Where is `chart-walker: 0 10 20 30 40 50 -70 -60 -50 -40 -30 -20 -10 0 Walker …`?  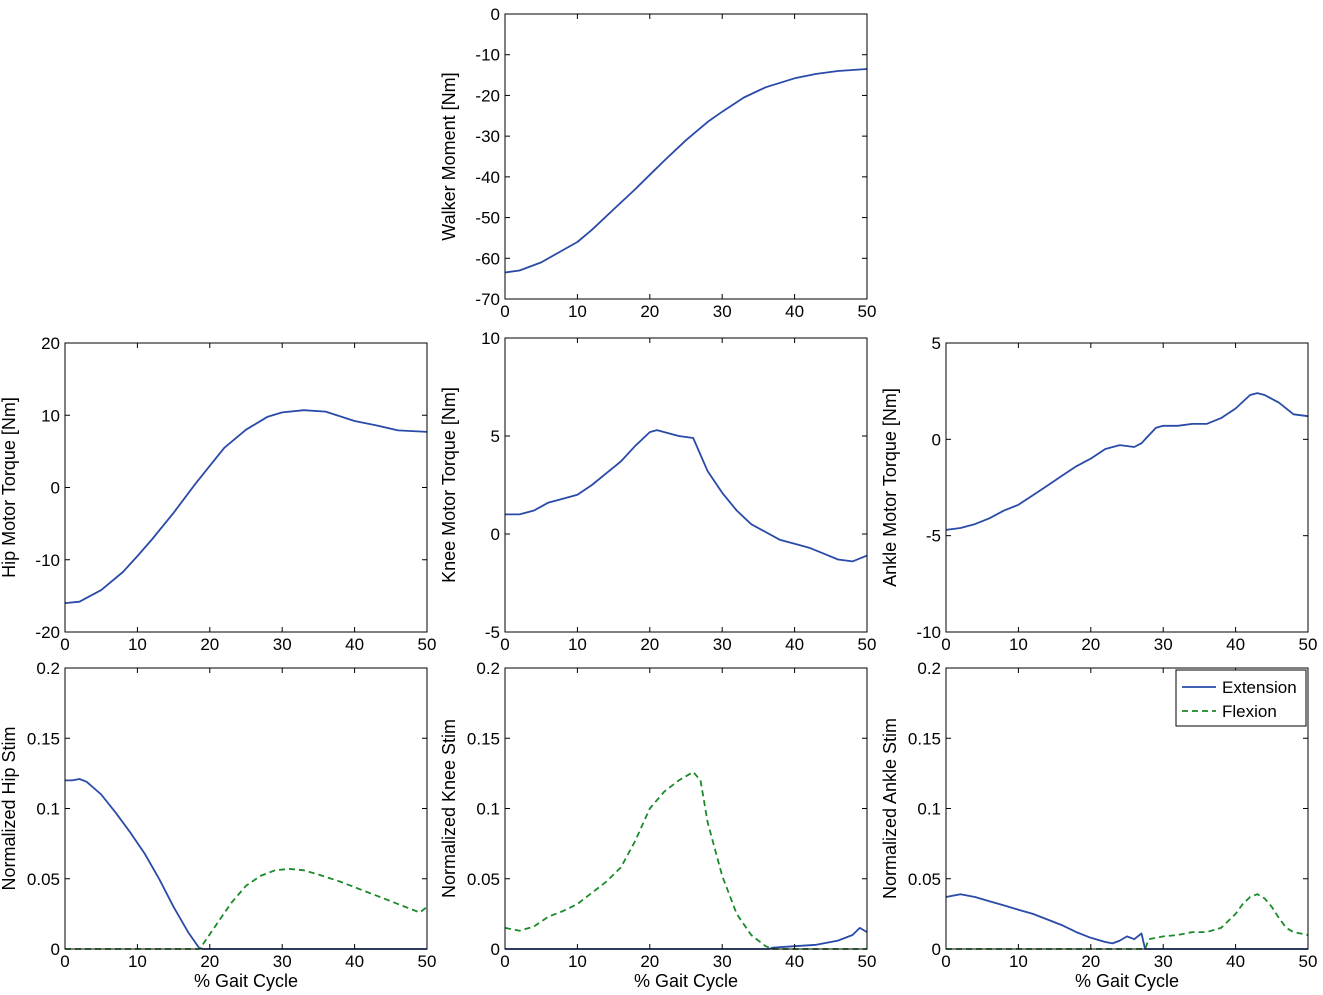
chart-walker: 0 10 20 30 40 50 -70 -60 -50 -40 -30 -20 -10 0 Walker … is located at coordinates (657, 163).